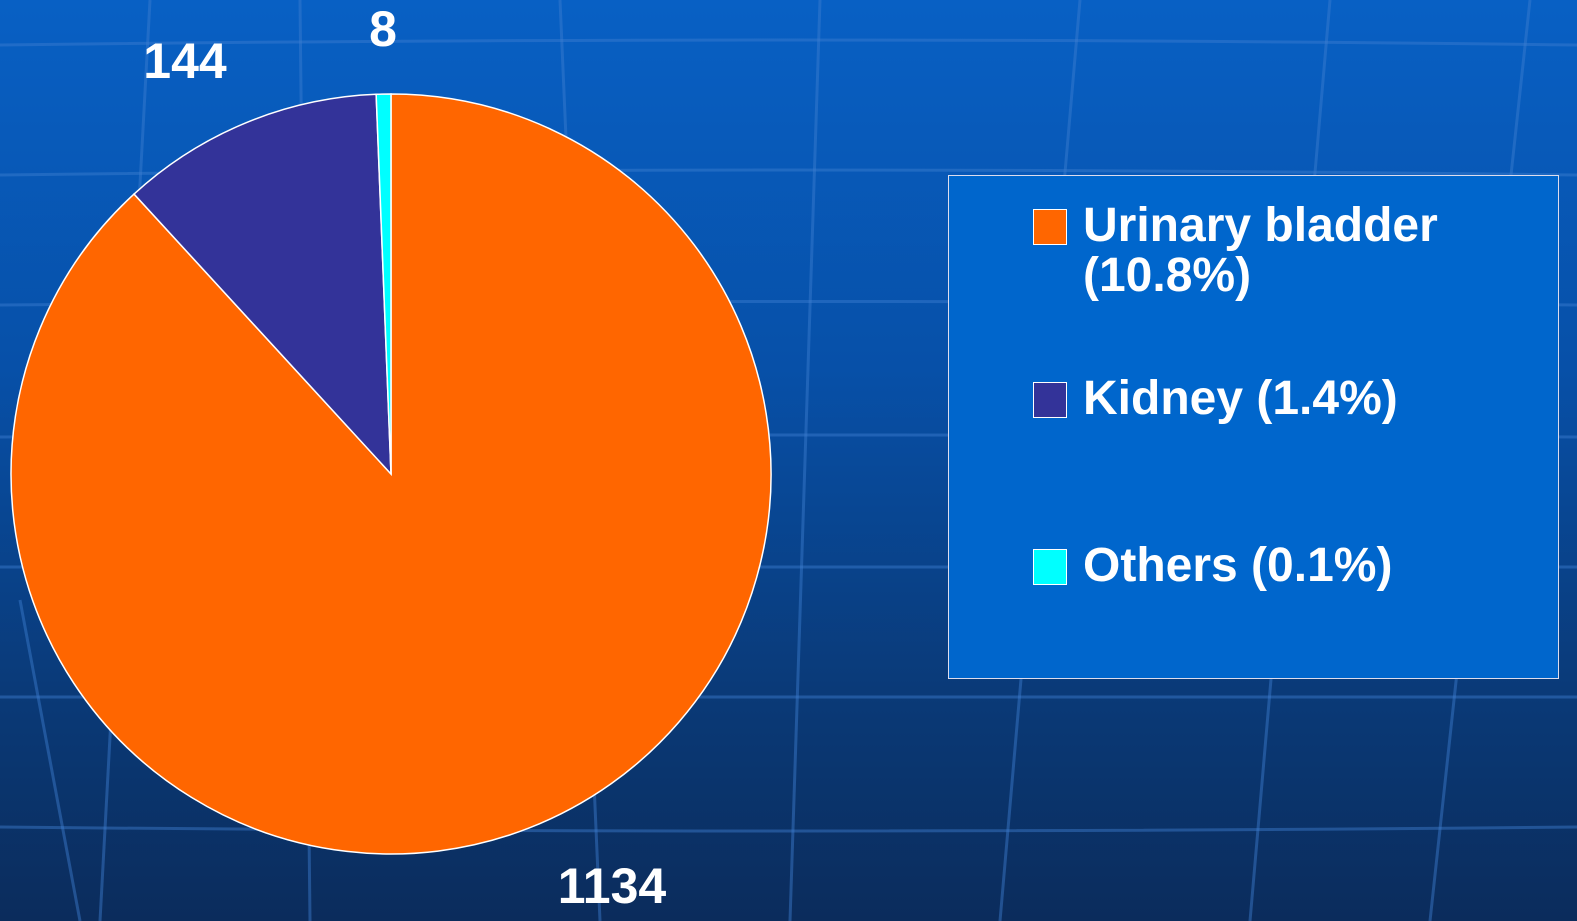 This screenshot has width=1577, height=921. I want to click on legend-item: Others (0.1%), so click(1293, 566).